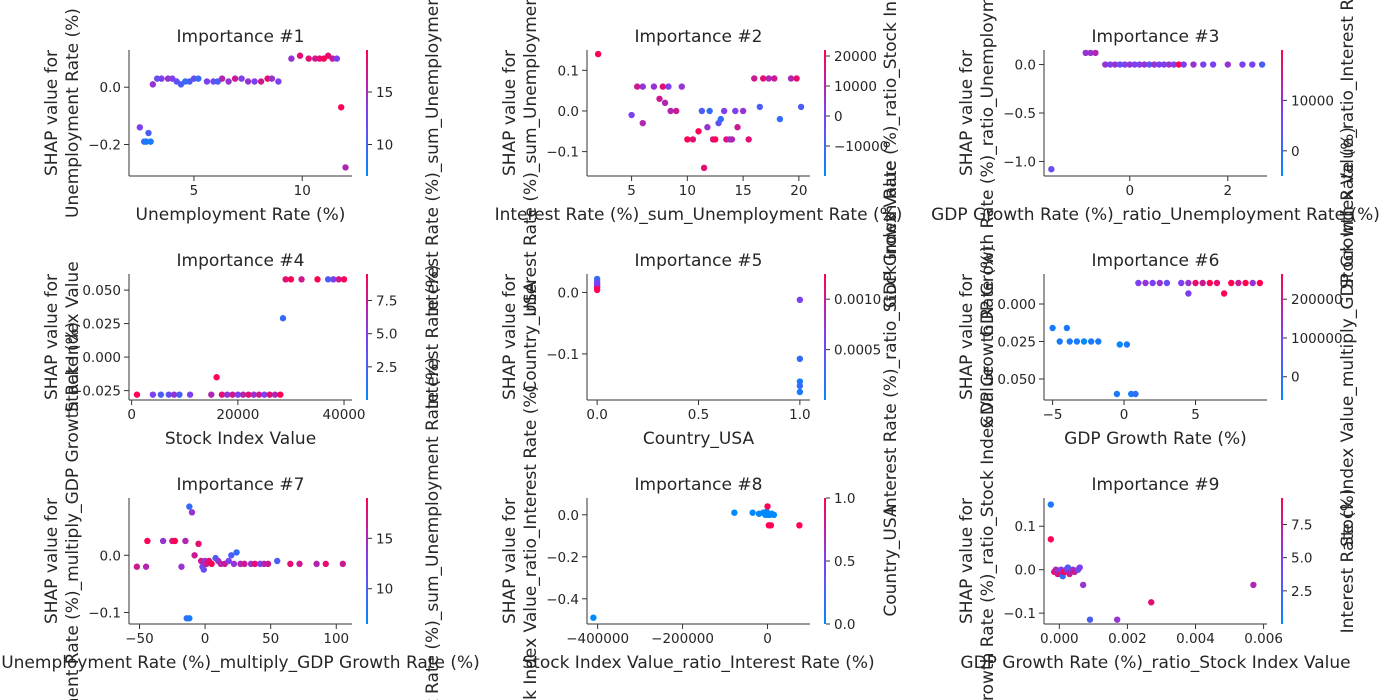  I want to click on chart-title: Importance #9, so click(1156, 485).